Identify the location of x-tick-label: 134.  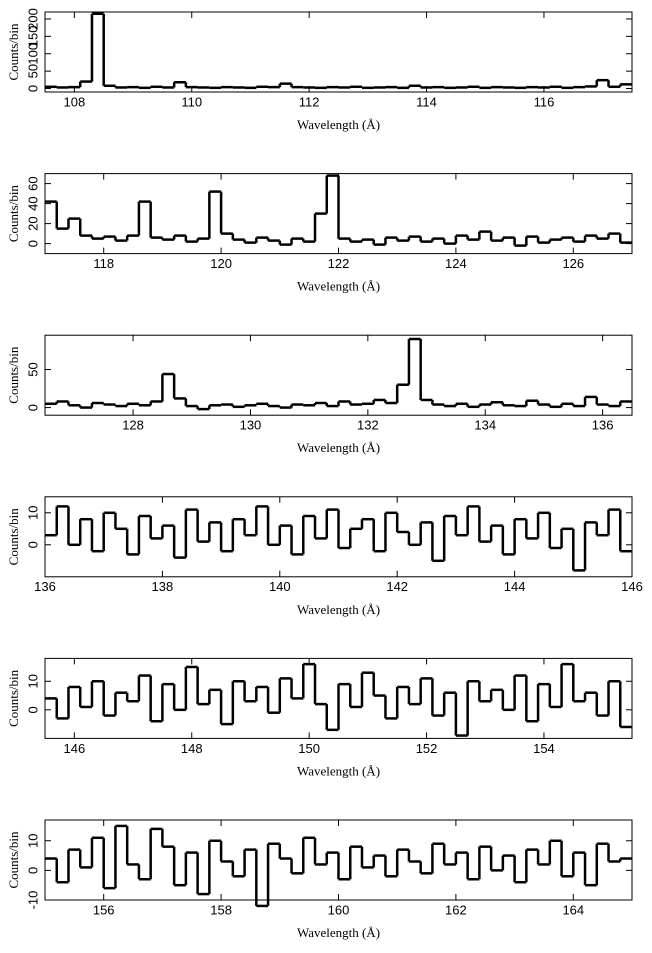
(485, 425).